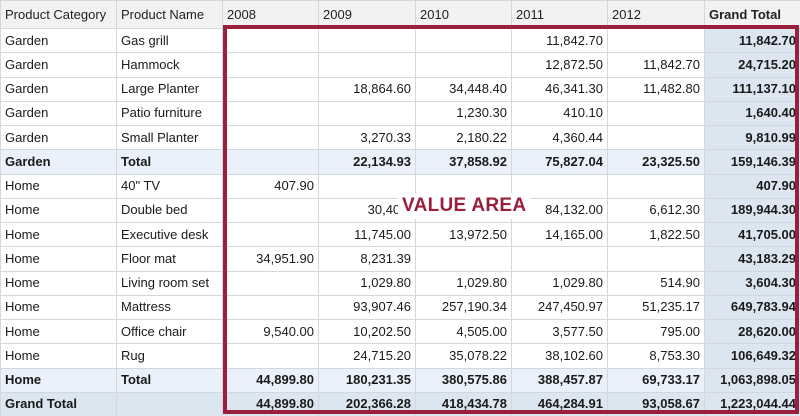  What do you see at coordinates (463, 162) in the screenshot?
I see `value-cell: 37,858.92` at bounding box center [463, 162].